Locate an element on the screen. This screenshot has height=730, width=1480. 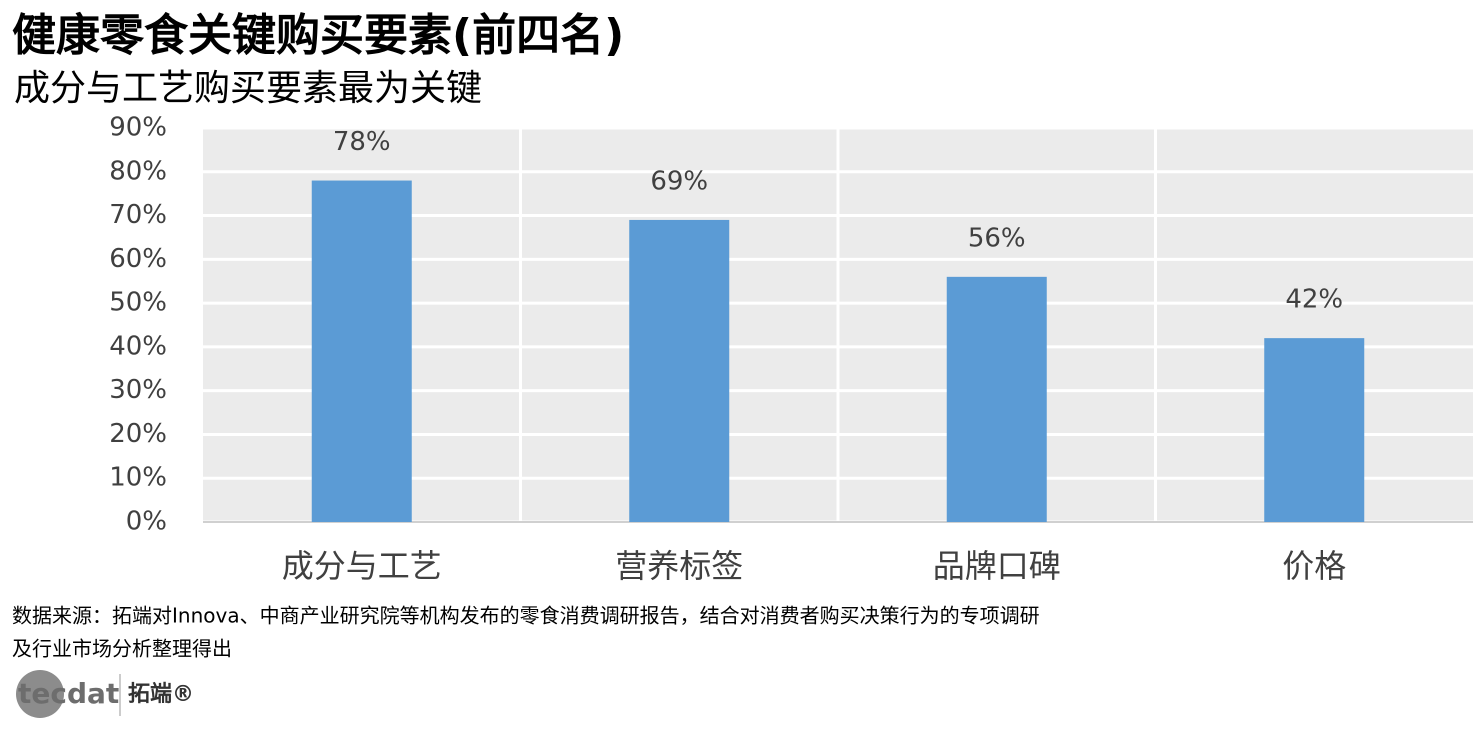
x-tick-label: 品牌口碑 is located at coordinates (997, 566).